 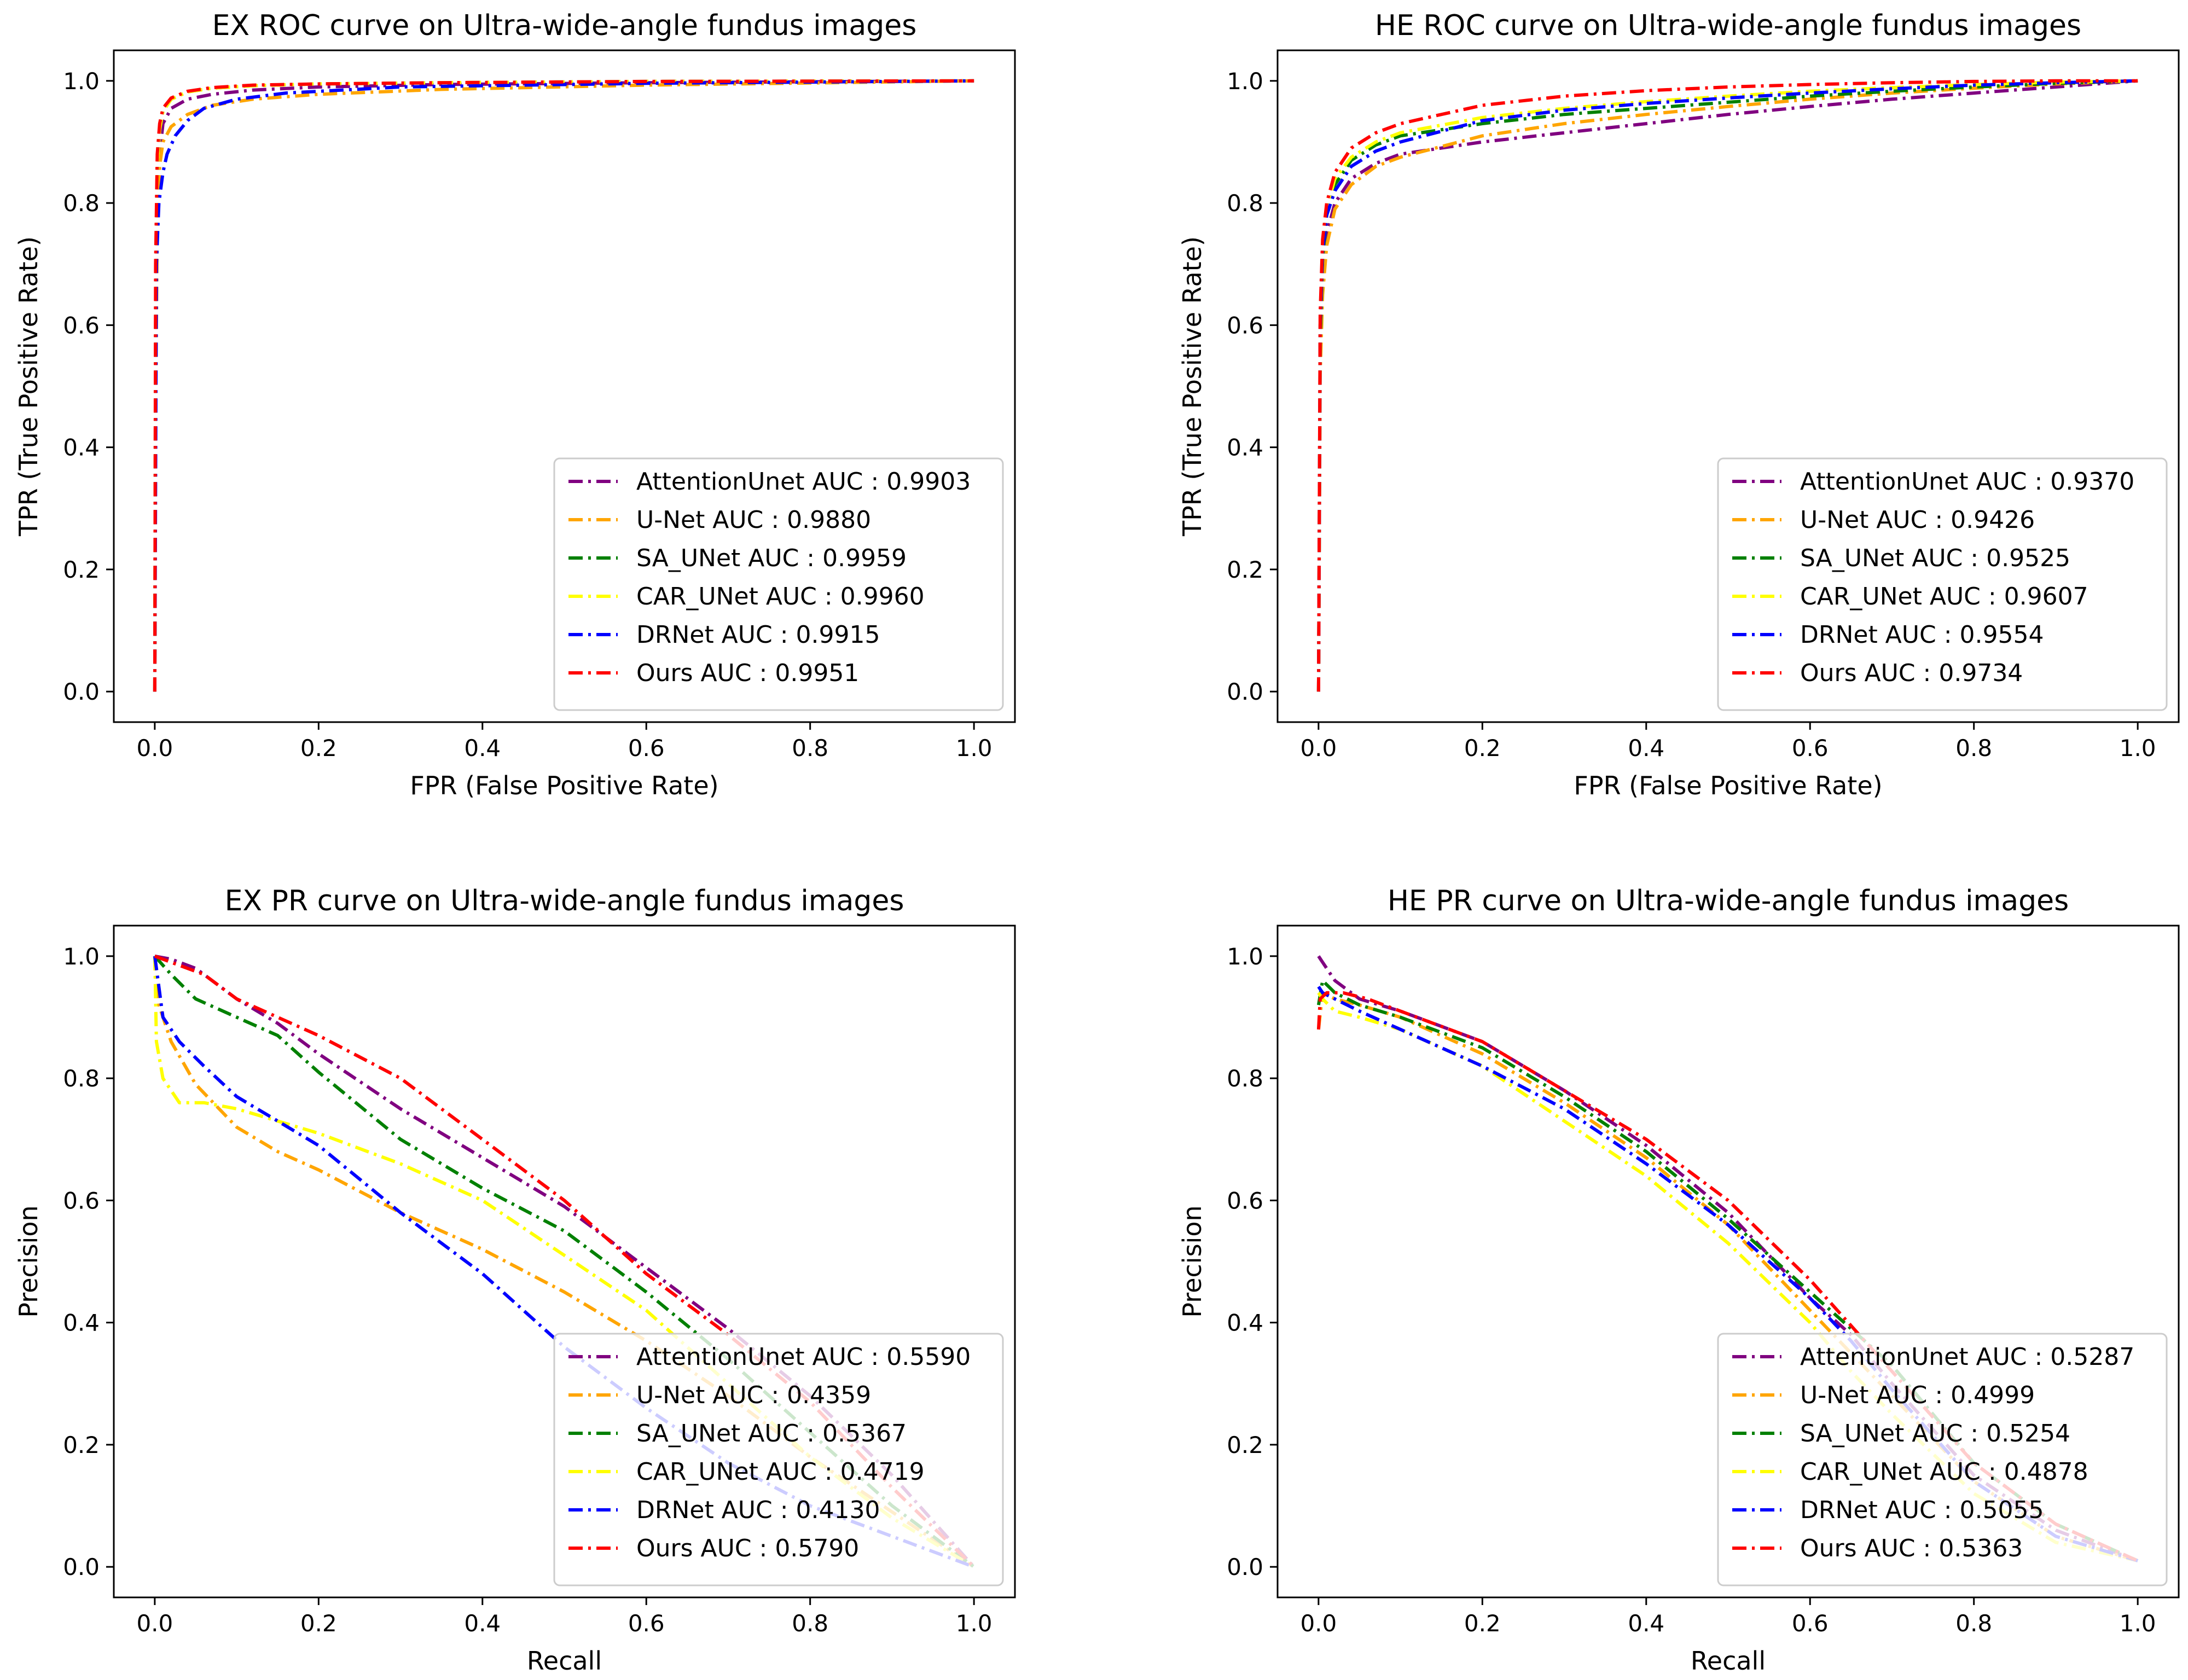 What do you see at coordinates (82, 1078) in the screenshot?
I see `ex-pr-ytick-label: 0.8` at bounding box center [82, 1078].